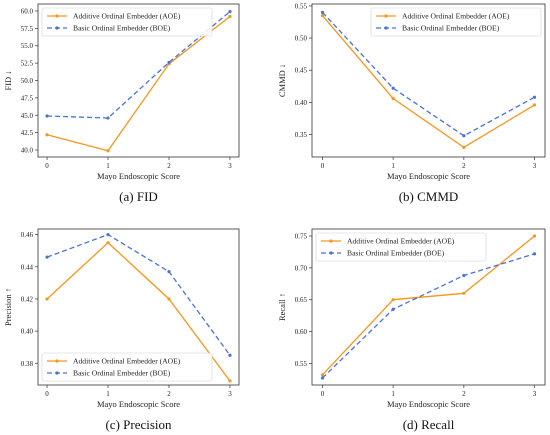 The width and height of the screenshot is (550, 435). I want to click on y-tick-label: 57.5, so click(27, 29).